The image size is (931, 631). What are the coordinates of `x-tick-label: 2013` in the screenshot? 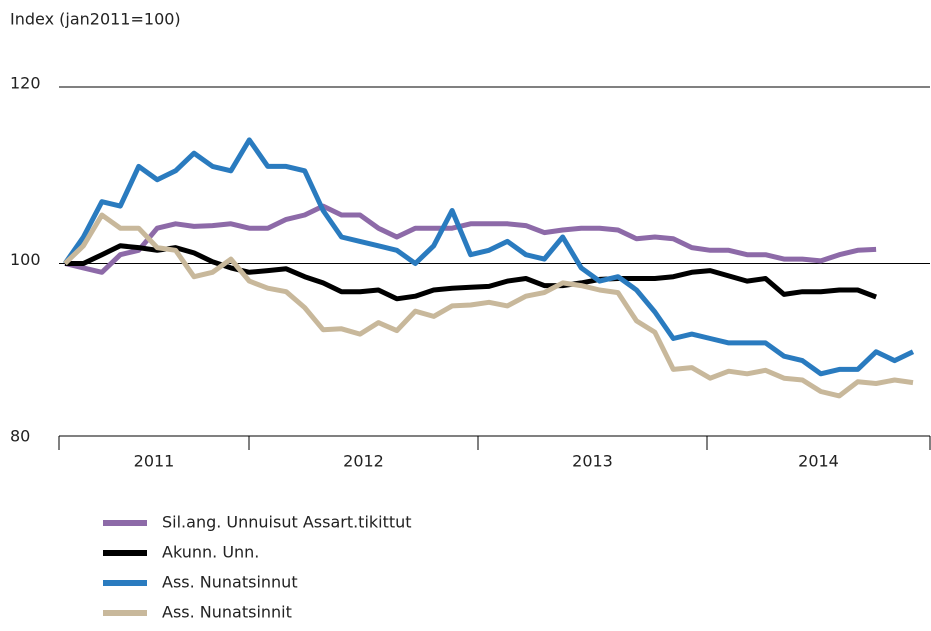 It's located at (592, 461).